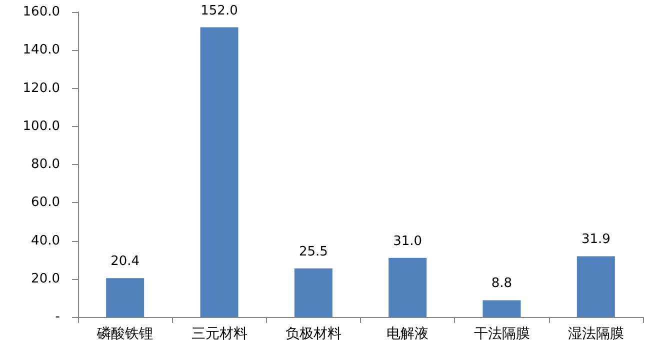  What do you see at coordinates (45, 164) in the screenshot?
I see `y-tick-label: 80.0` at bounding box center [45, 164].